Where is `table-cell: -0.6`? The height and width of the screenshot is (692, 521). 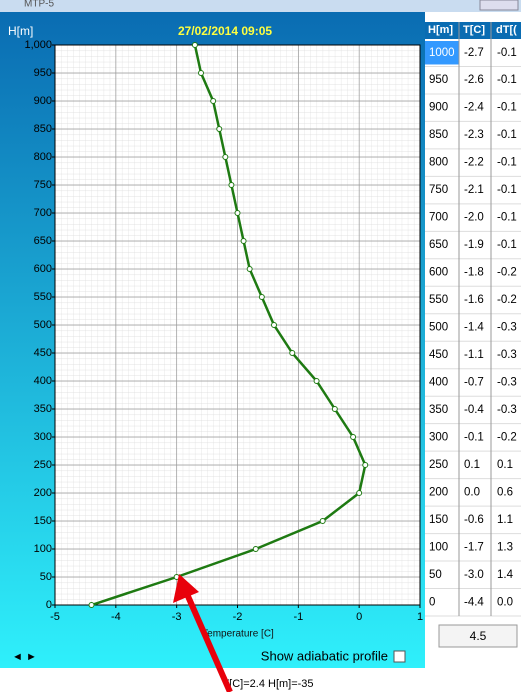 table-cell: -0.6 is located at coordinates (474, 520).